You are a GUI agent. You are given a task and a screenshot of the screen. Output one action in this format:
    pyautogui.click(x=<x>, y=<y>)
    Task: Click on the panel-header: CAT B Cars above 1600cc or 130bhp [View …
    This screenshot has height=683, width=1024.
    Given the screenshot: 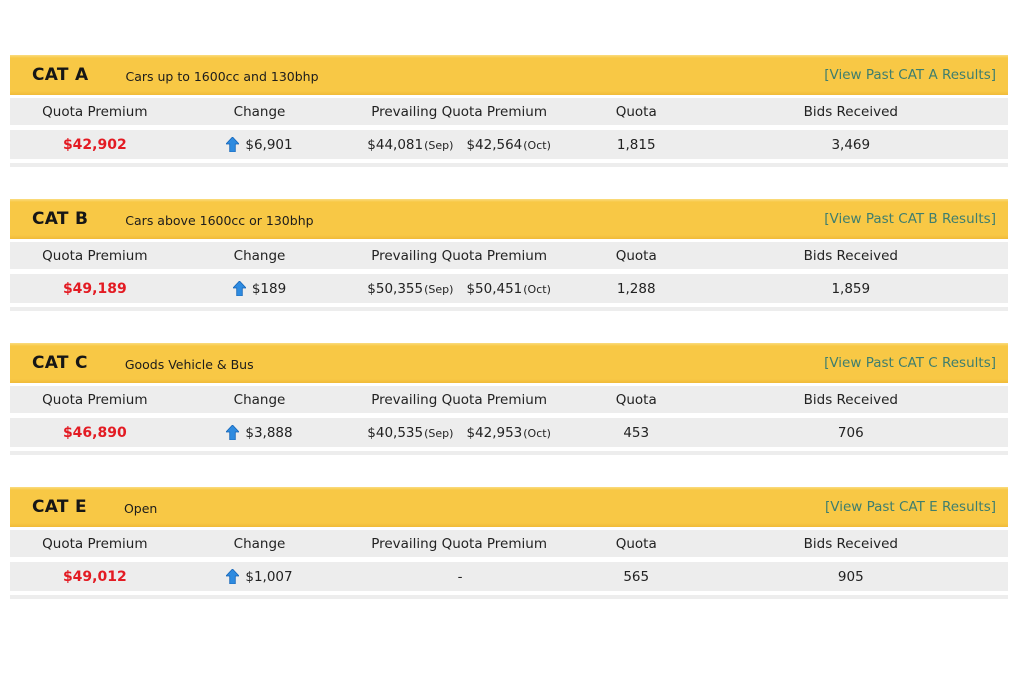 What is the action you would take?
    pyautogui.click(x=509, y=219)
    